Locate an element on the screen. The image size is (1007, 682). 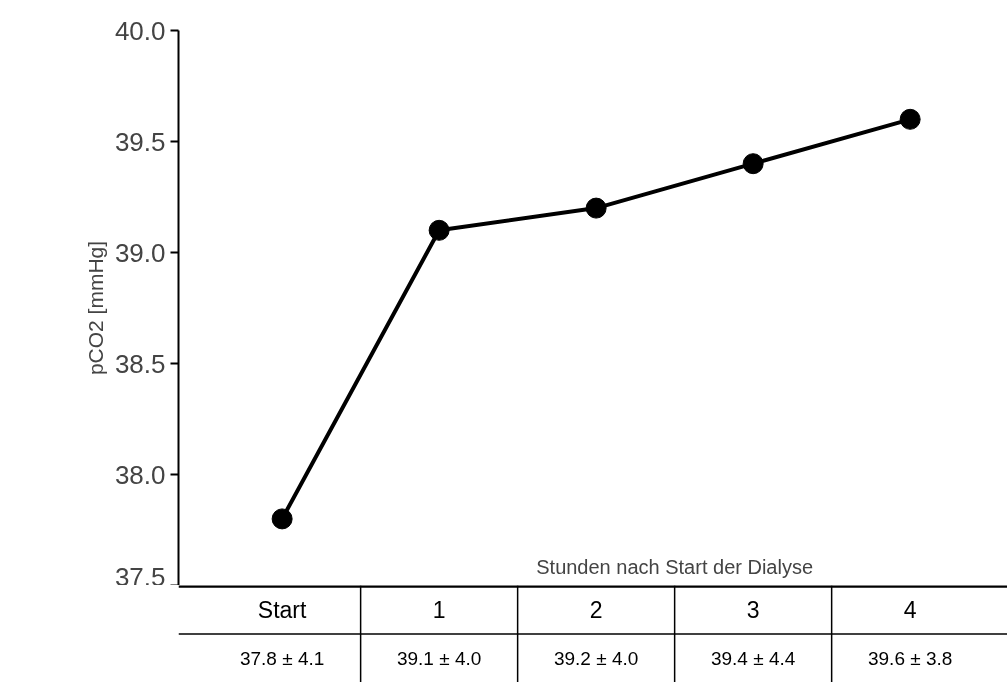
x-tick-label: 2 is located at coordinates (596, 610).